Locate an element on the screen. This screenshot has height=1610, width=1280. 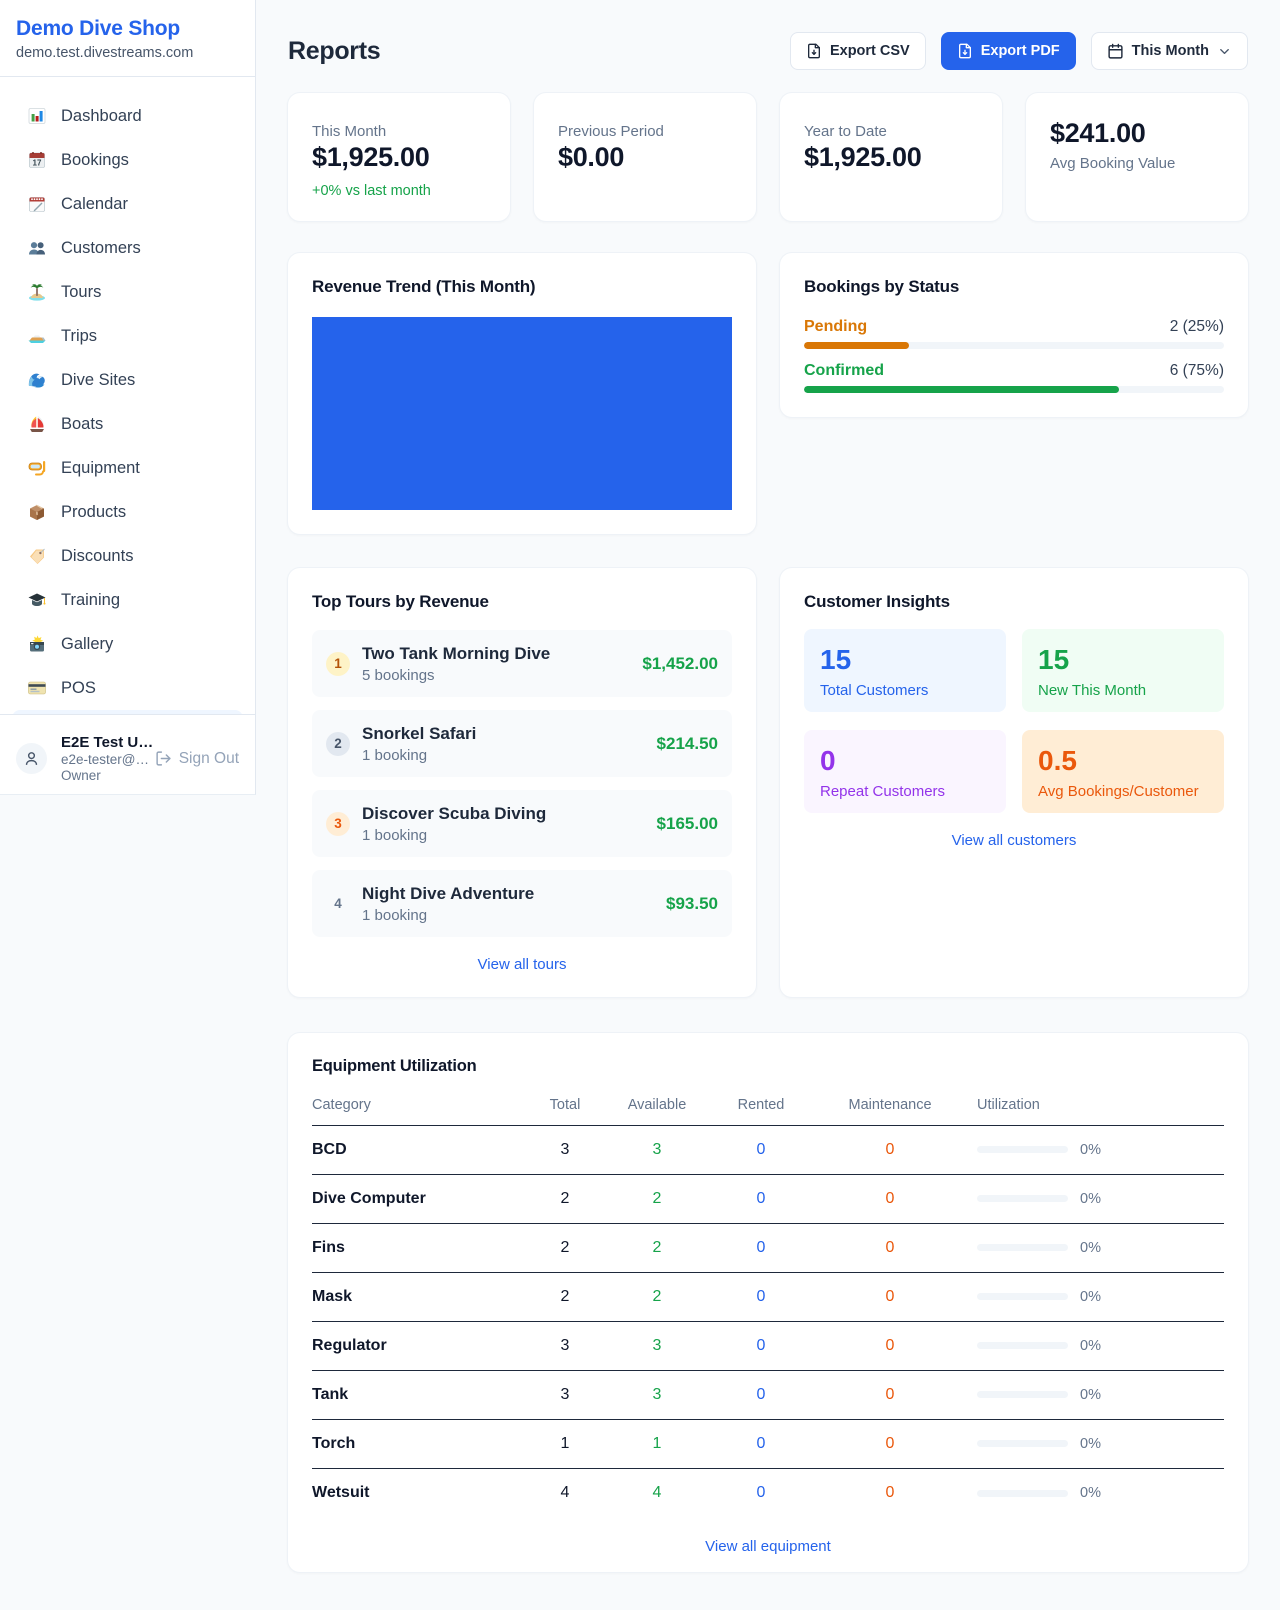
svg-text: 17 is located at coordinates (37, 163).